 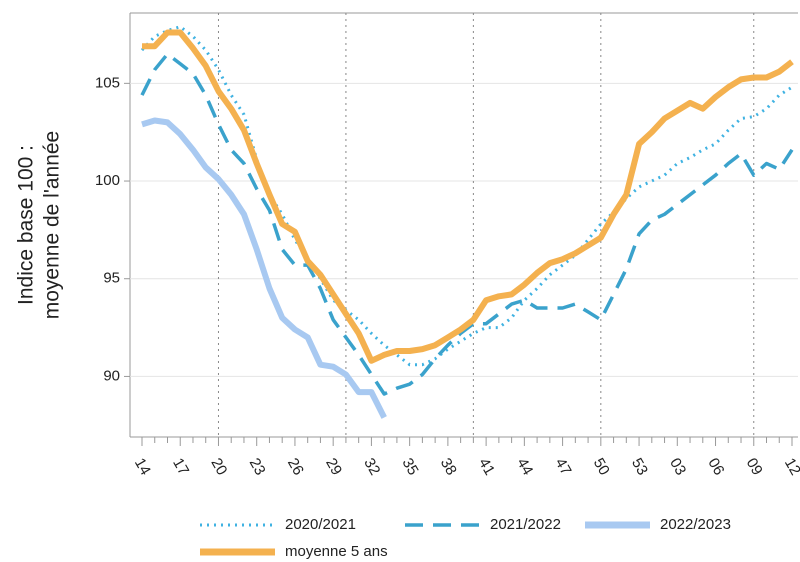 What do you see at coordinates (601, 466) in the screenshot?
I see `x-tick-label: 50` at bounding box center [601, 466].